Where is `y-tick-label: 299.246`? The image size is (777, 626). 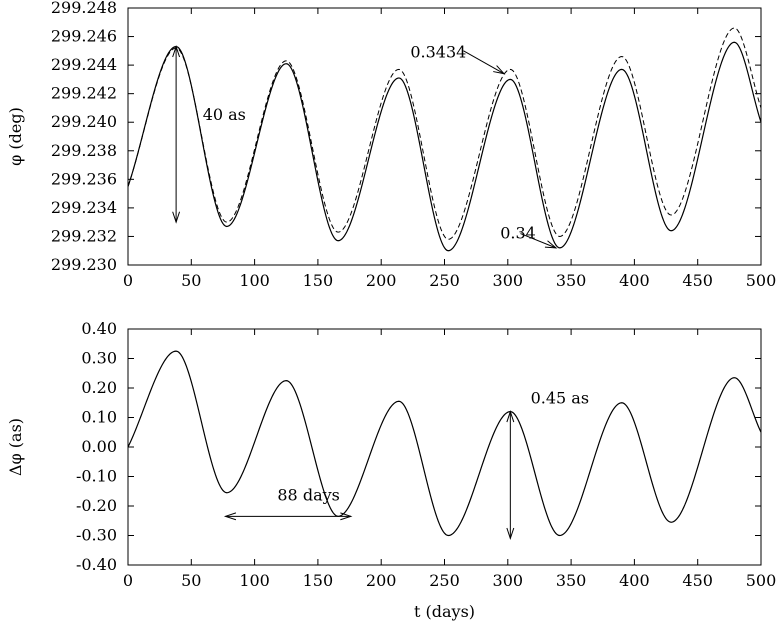
y-tick-label: 299.246 is located at coordinates (84, 36).